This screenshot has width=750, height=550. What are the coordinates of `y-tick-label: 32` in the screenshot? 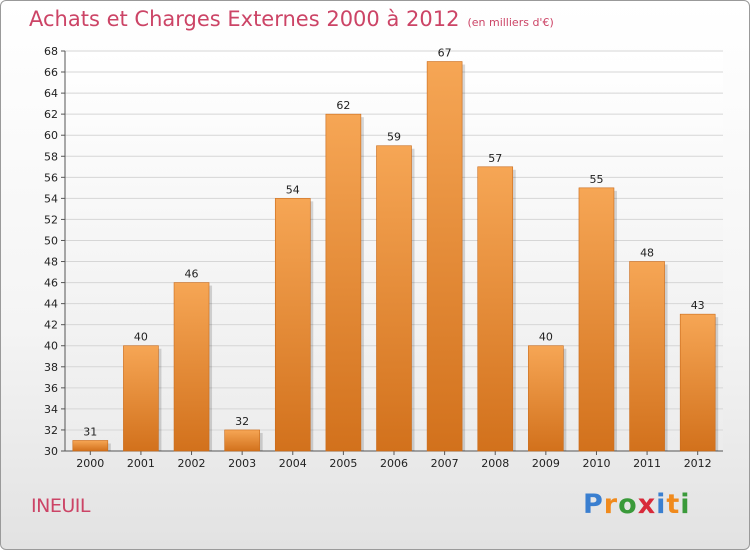 It's located at (51, 430).